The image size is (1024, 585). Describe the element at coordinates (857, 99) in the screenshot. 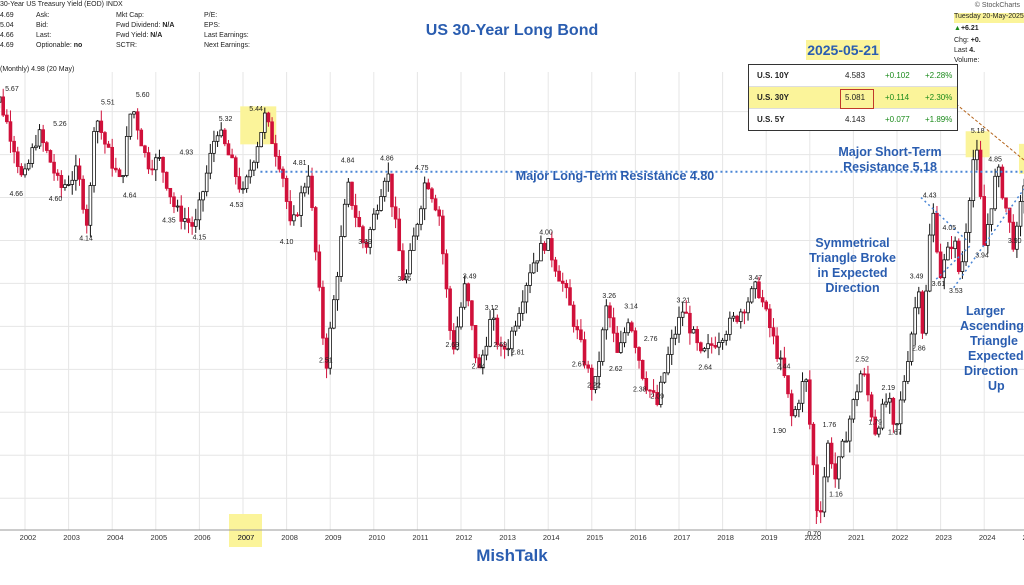

I see `value-highlight-box` at that location.